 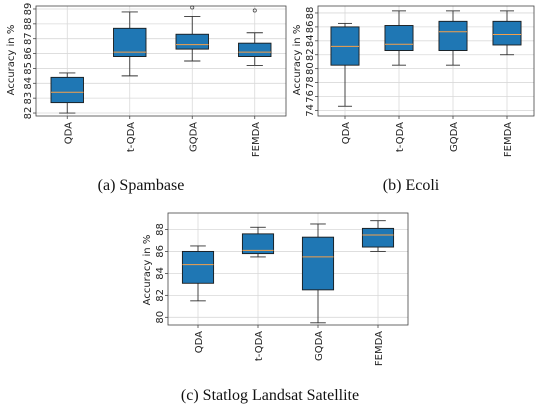 I want to click on y-tick-label: 87, so click(x=28, y=38).